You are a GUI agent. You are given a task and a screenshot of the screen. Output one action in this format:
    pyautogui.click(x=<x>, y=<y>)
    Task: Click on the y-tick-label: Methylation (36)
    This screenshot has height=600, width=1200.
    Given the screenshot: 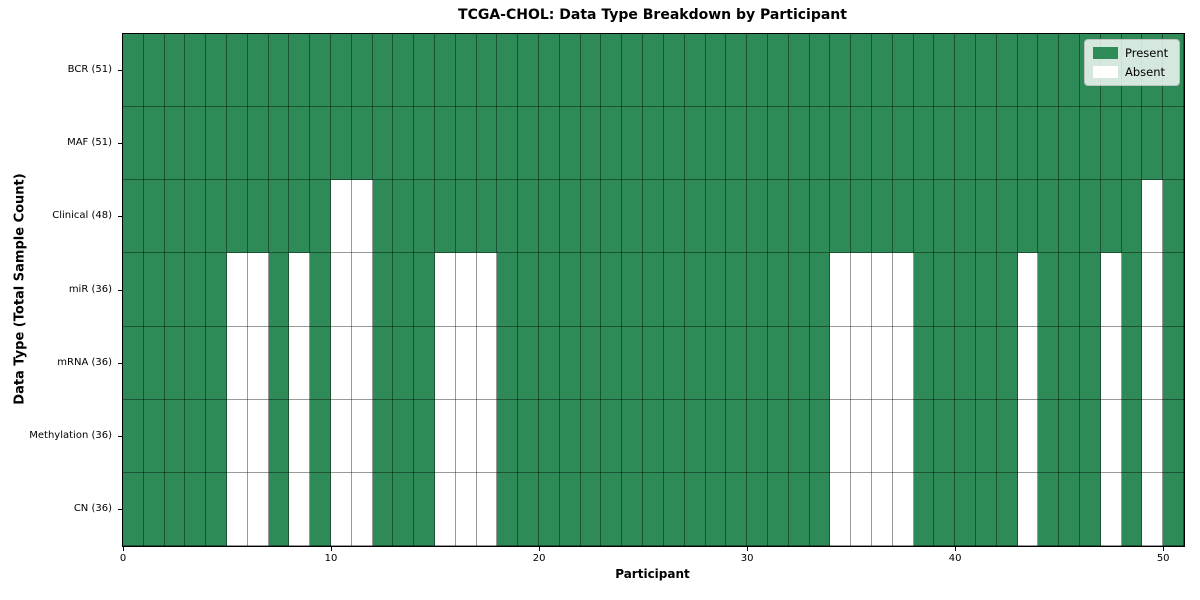 What is the action you would take?
    pyautogui.click(x=70, y=435)
    